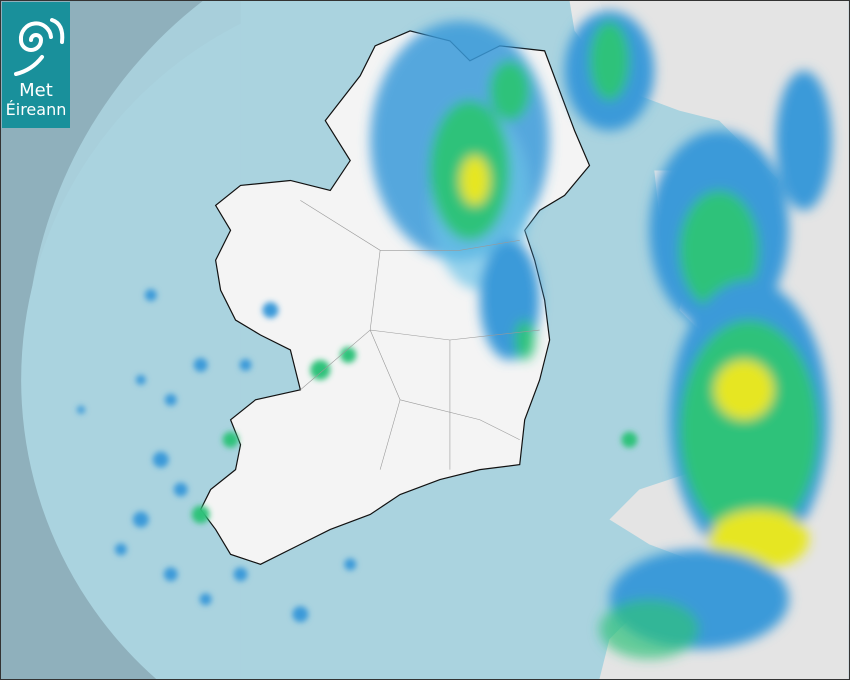 The height and width of the screenshot is (680, 850). I want to click on swirl-logo-icon, so click(39, 47).